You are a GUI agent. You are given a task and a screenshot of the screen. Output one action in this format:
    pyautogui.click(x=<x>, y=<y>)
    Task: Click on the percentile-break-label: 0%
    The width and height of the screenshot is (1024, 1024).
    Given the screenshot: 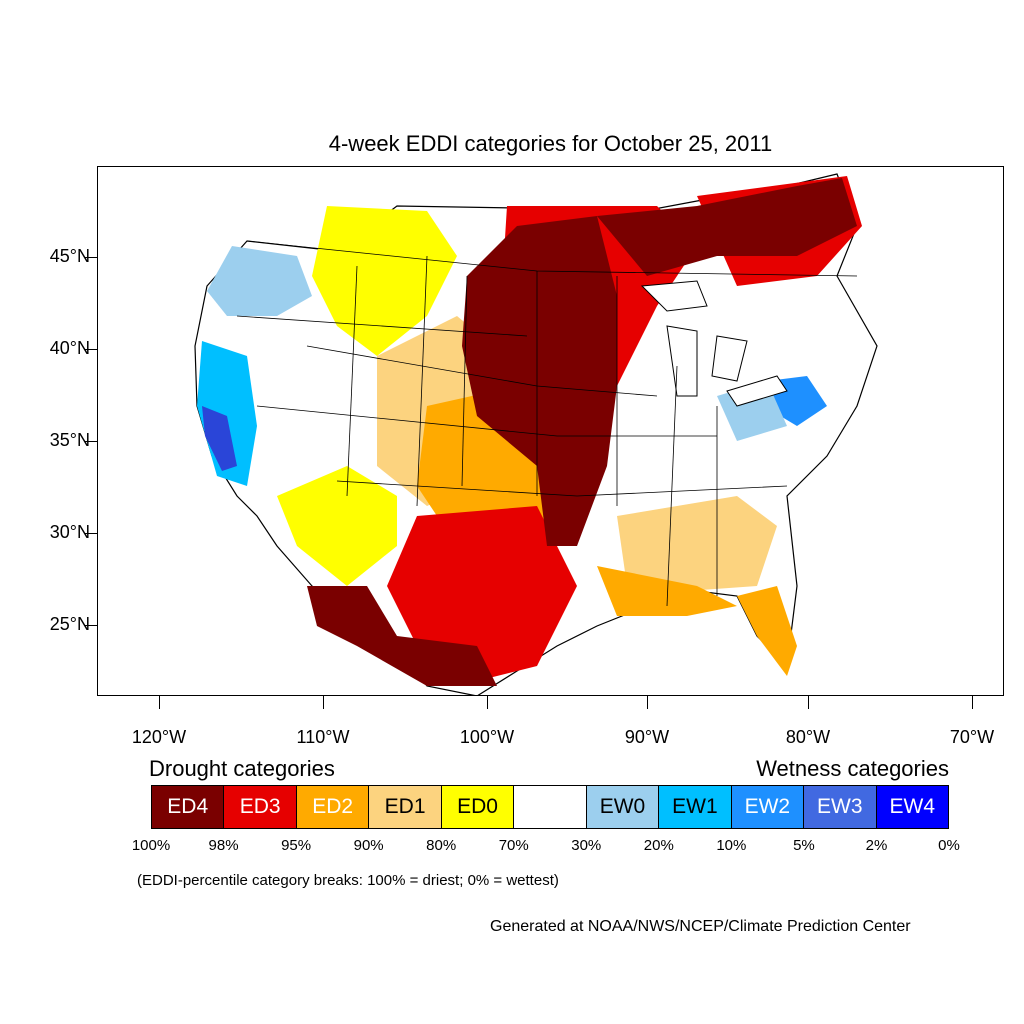 What is the action you would take?
    pyautogui.click(x=949, y=845)
    